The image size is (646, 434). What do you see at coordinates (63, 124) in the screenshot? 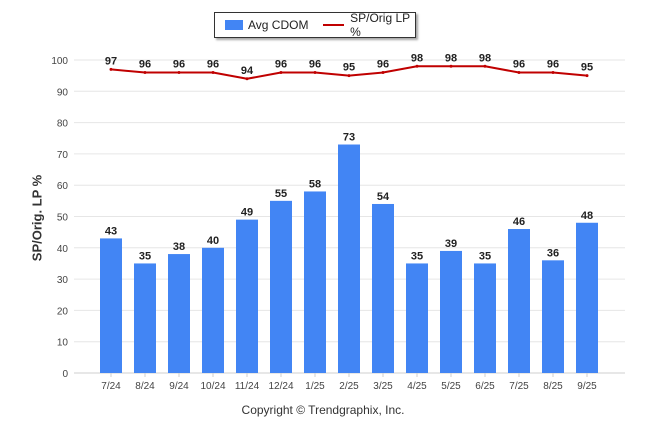
I see `y-tick-label: 80` at bounding box center [63, 124].